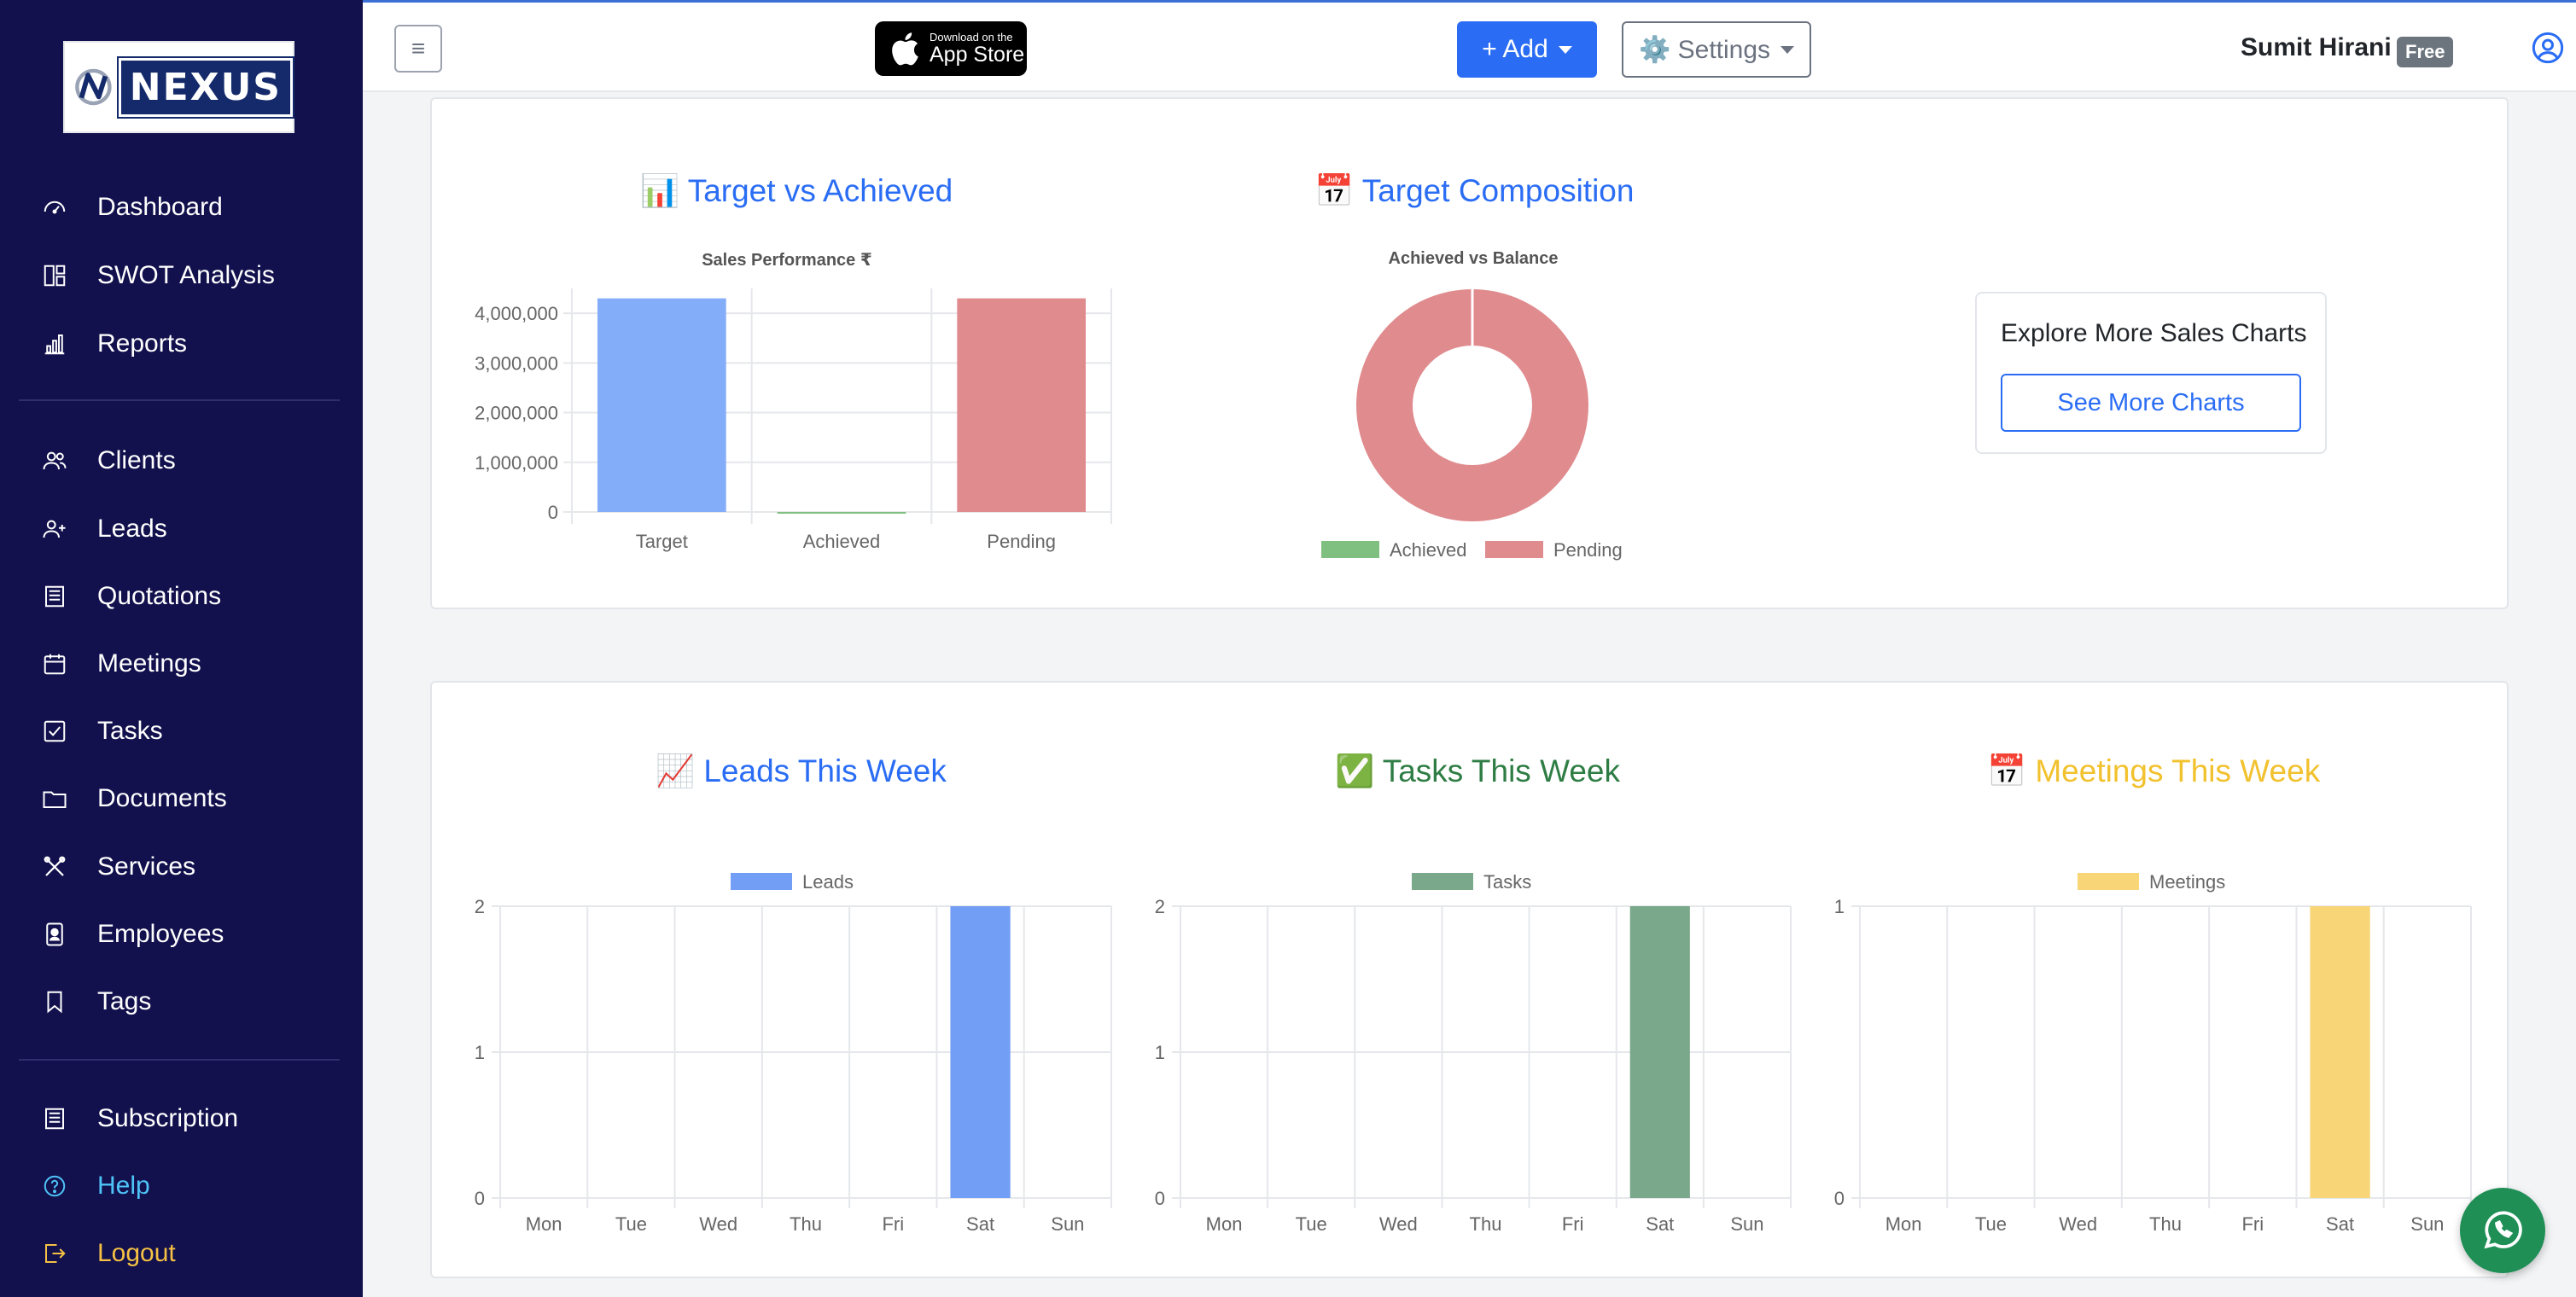  What do you see at coordinates (54, 731) in the screenshot?
I see `check-square-icon` at bounding box center [54, 731].